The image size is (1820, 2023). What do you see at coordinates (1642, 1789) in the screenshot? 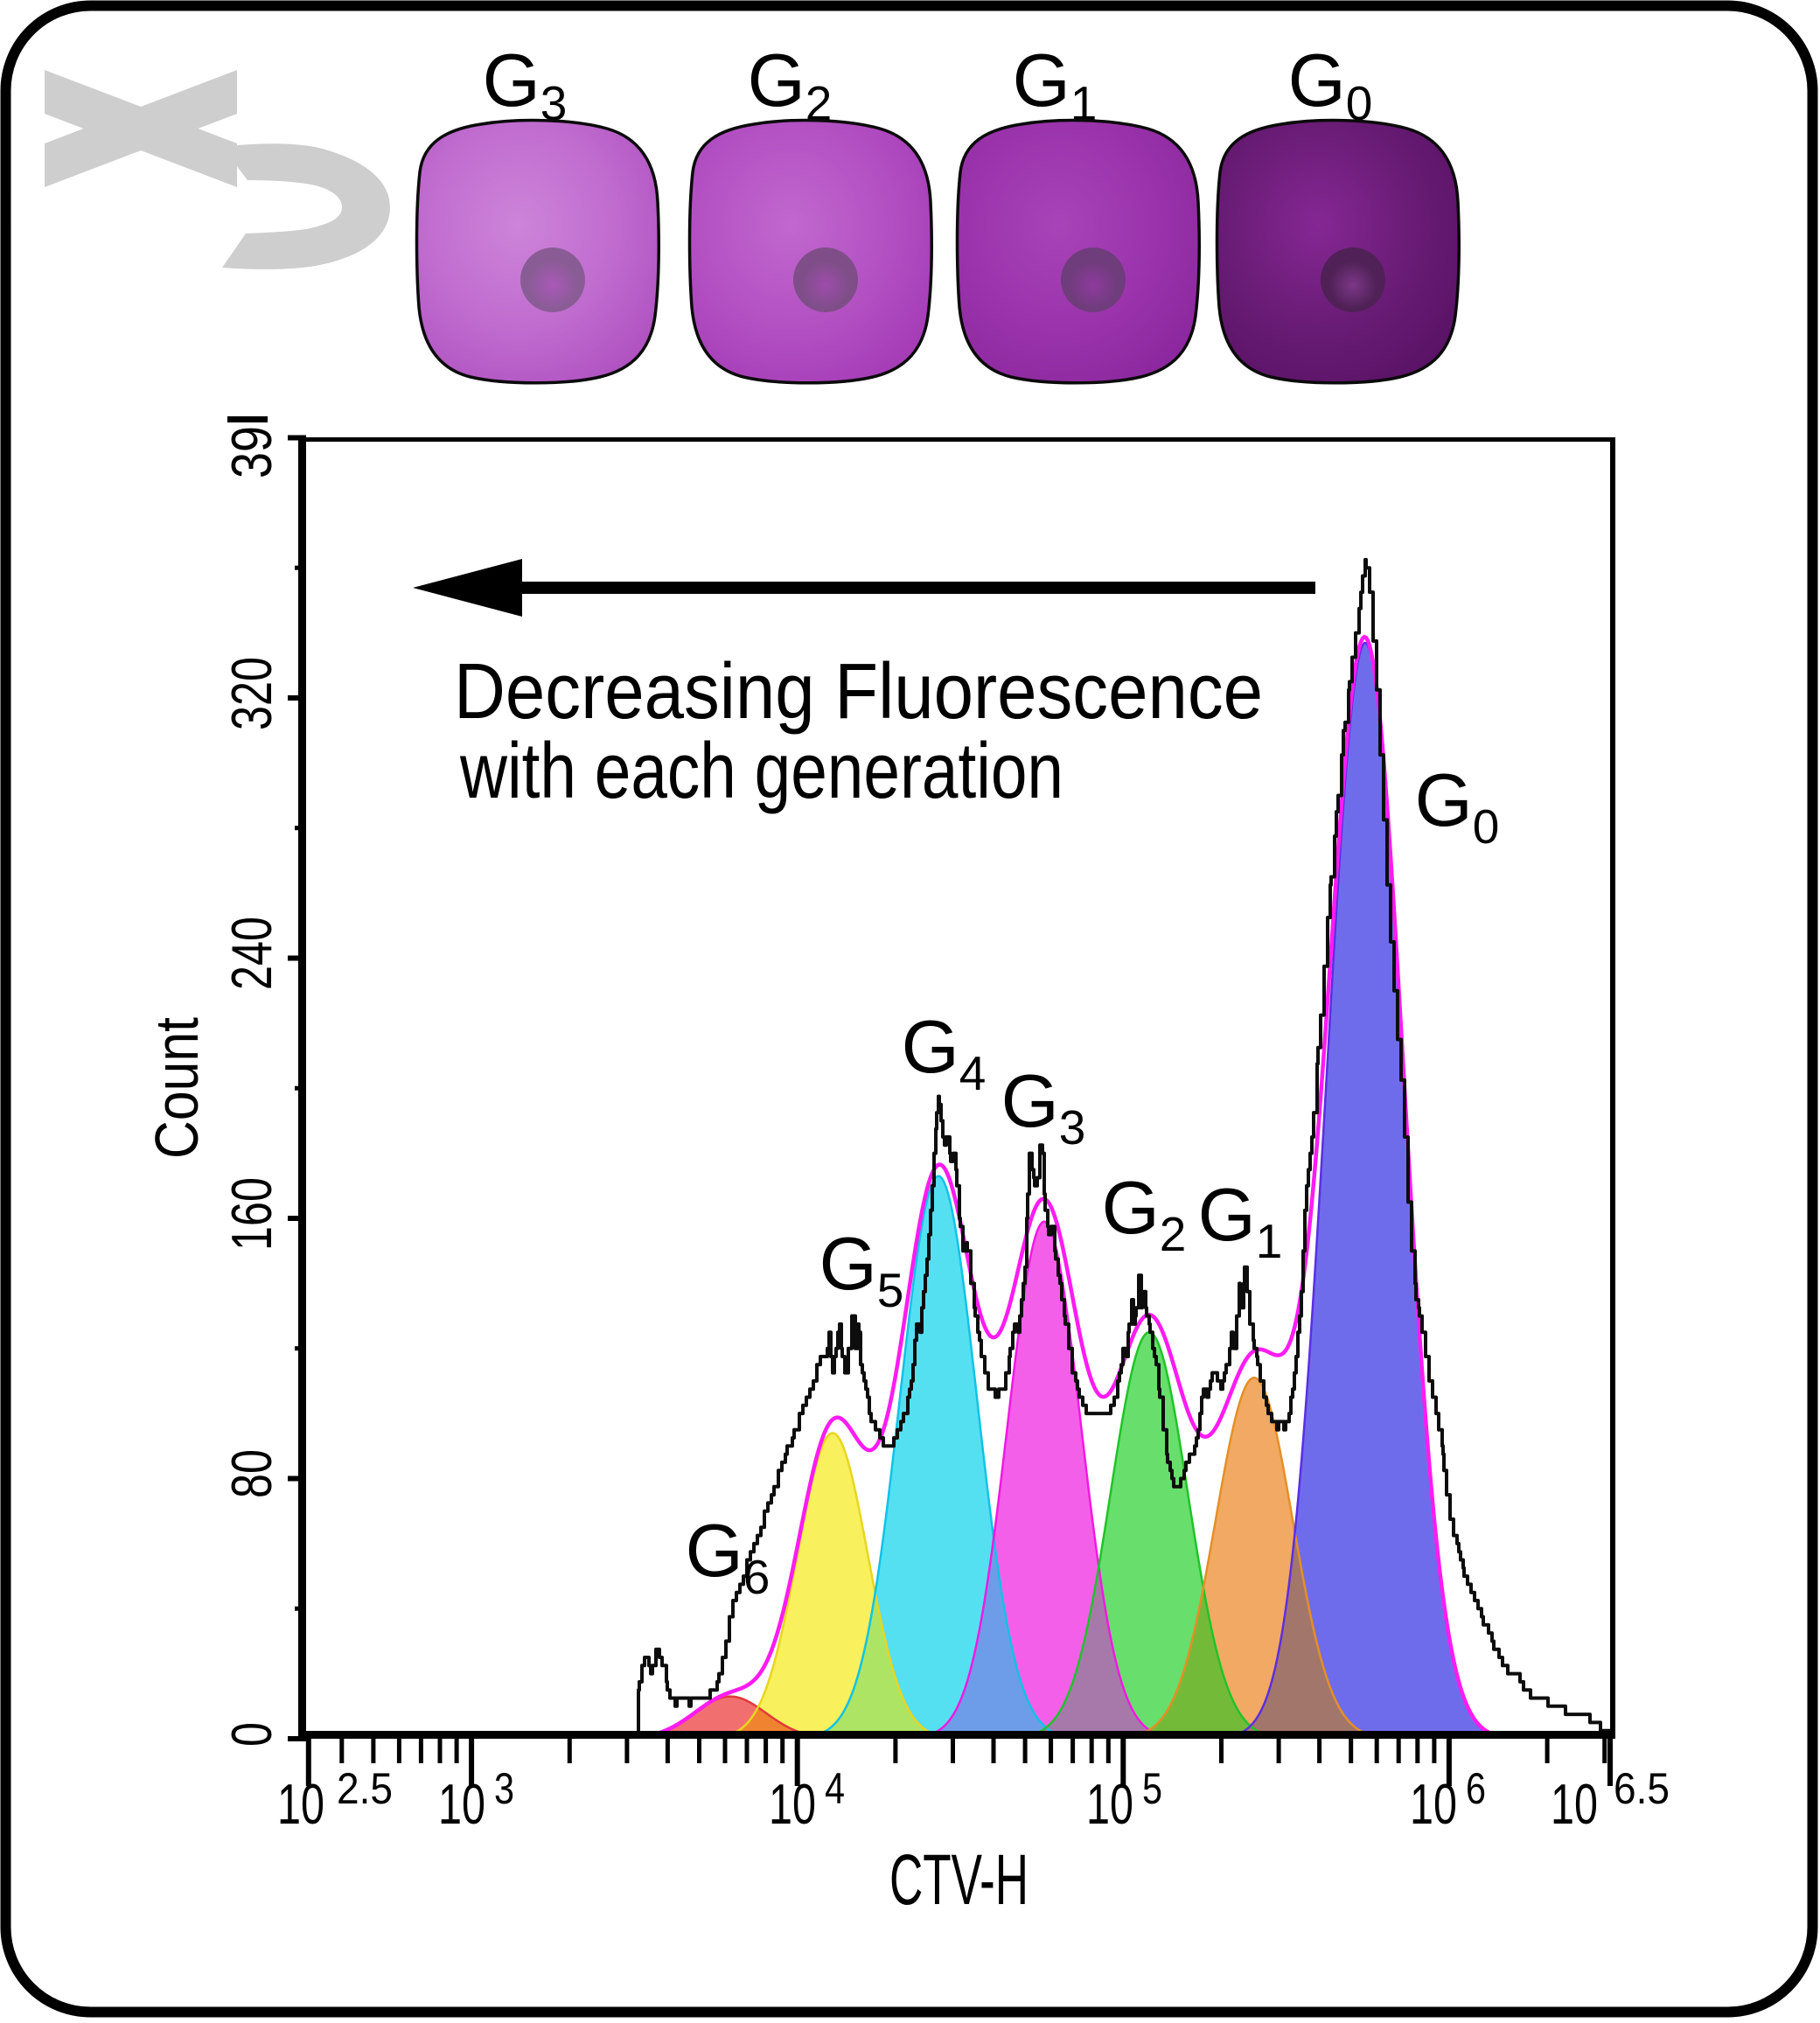
I see `svg-text: 6.5` at bounding box center [1642, 1789].